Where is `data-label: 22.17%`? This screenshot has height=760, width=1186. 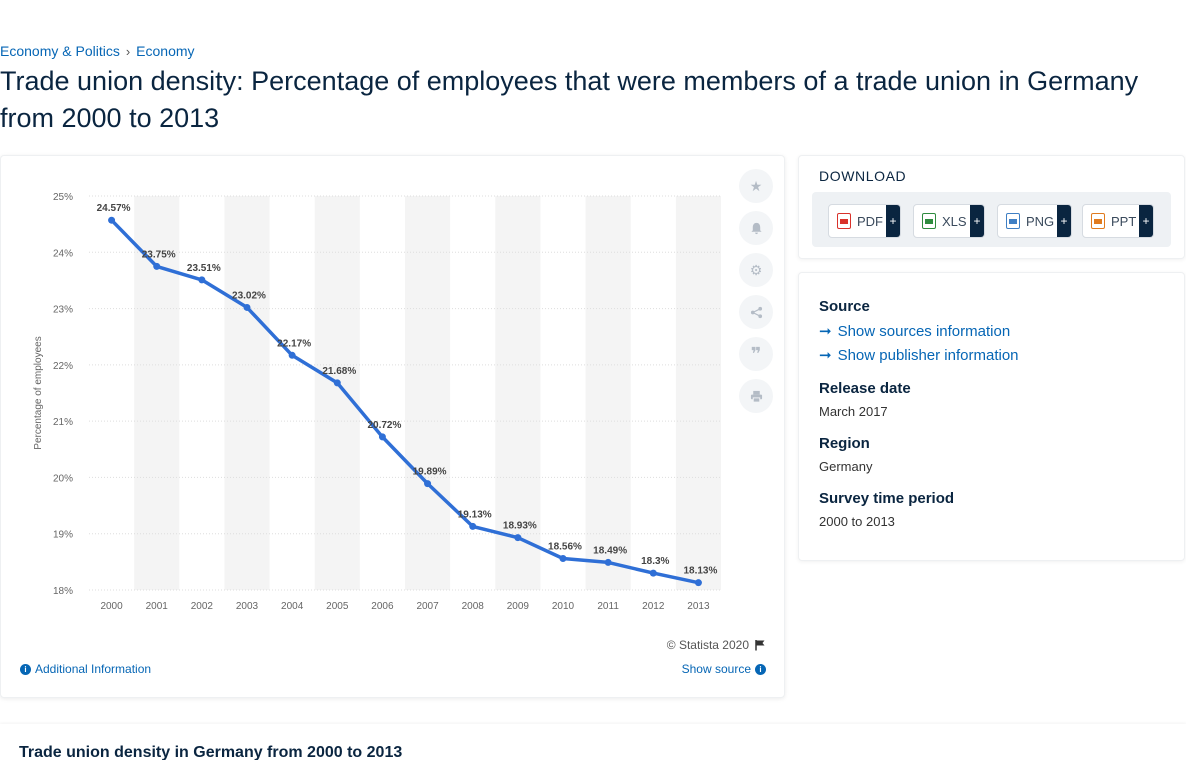 data-label: 22.17% is located at coordinates (294, 343).